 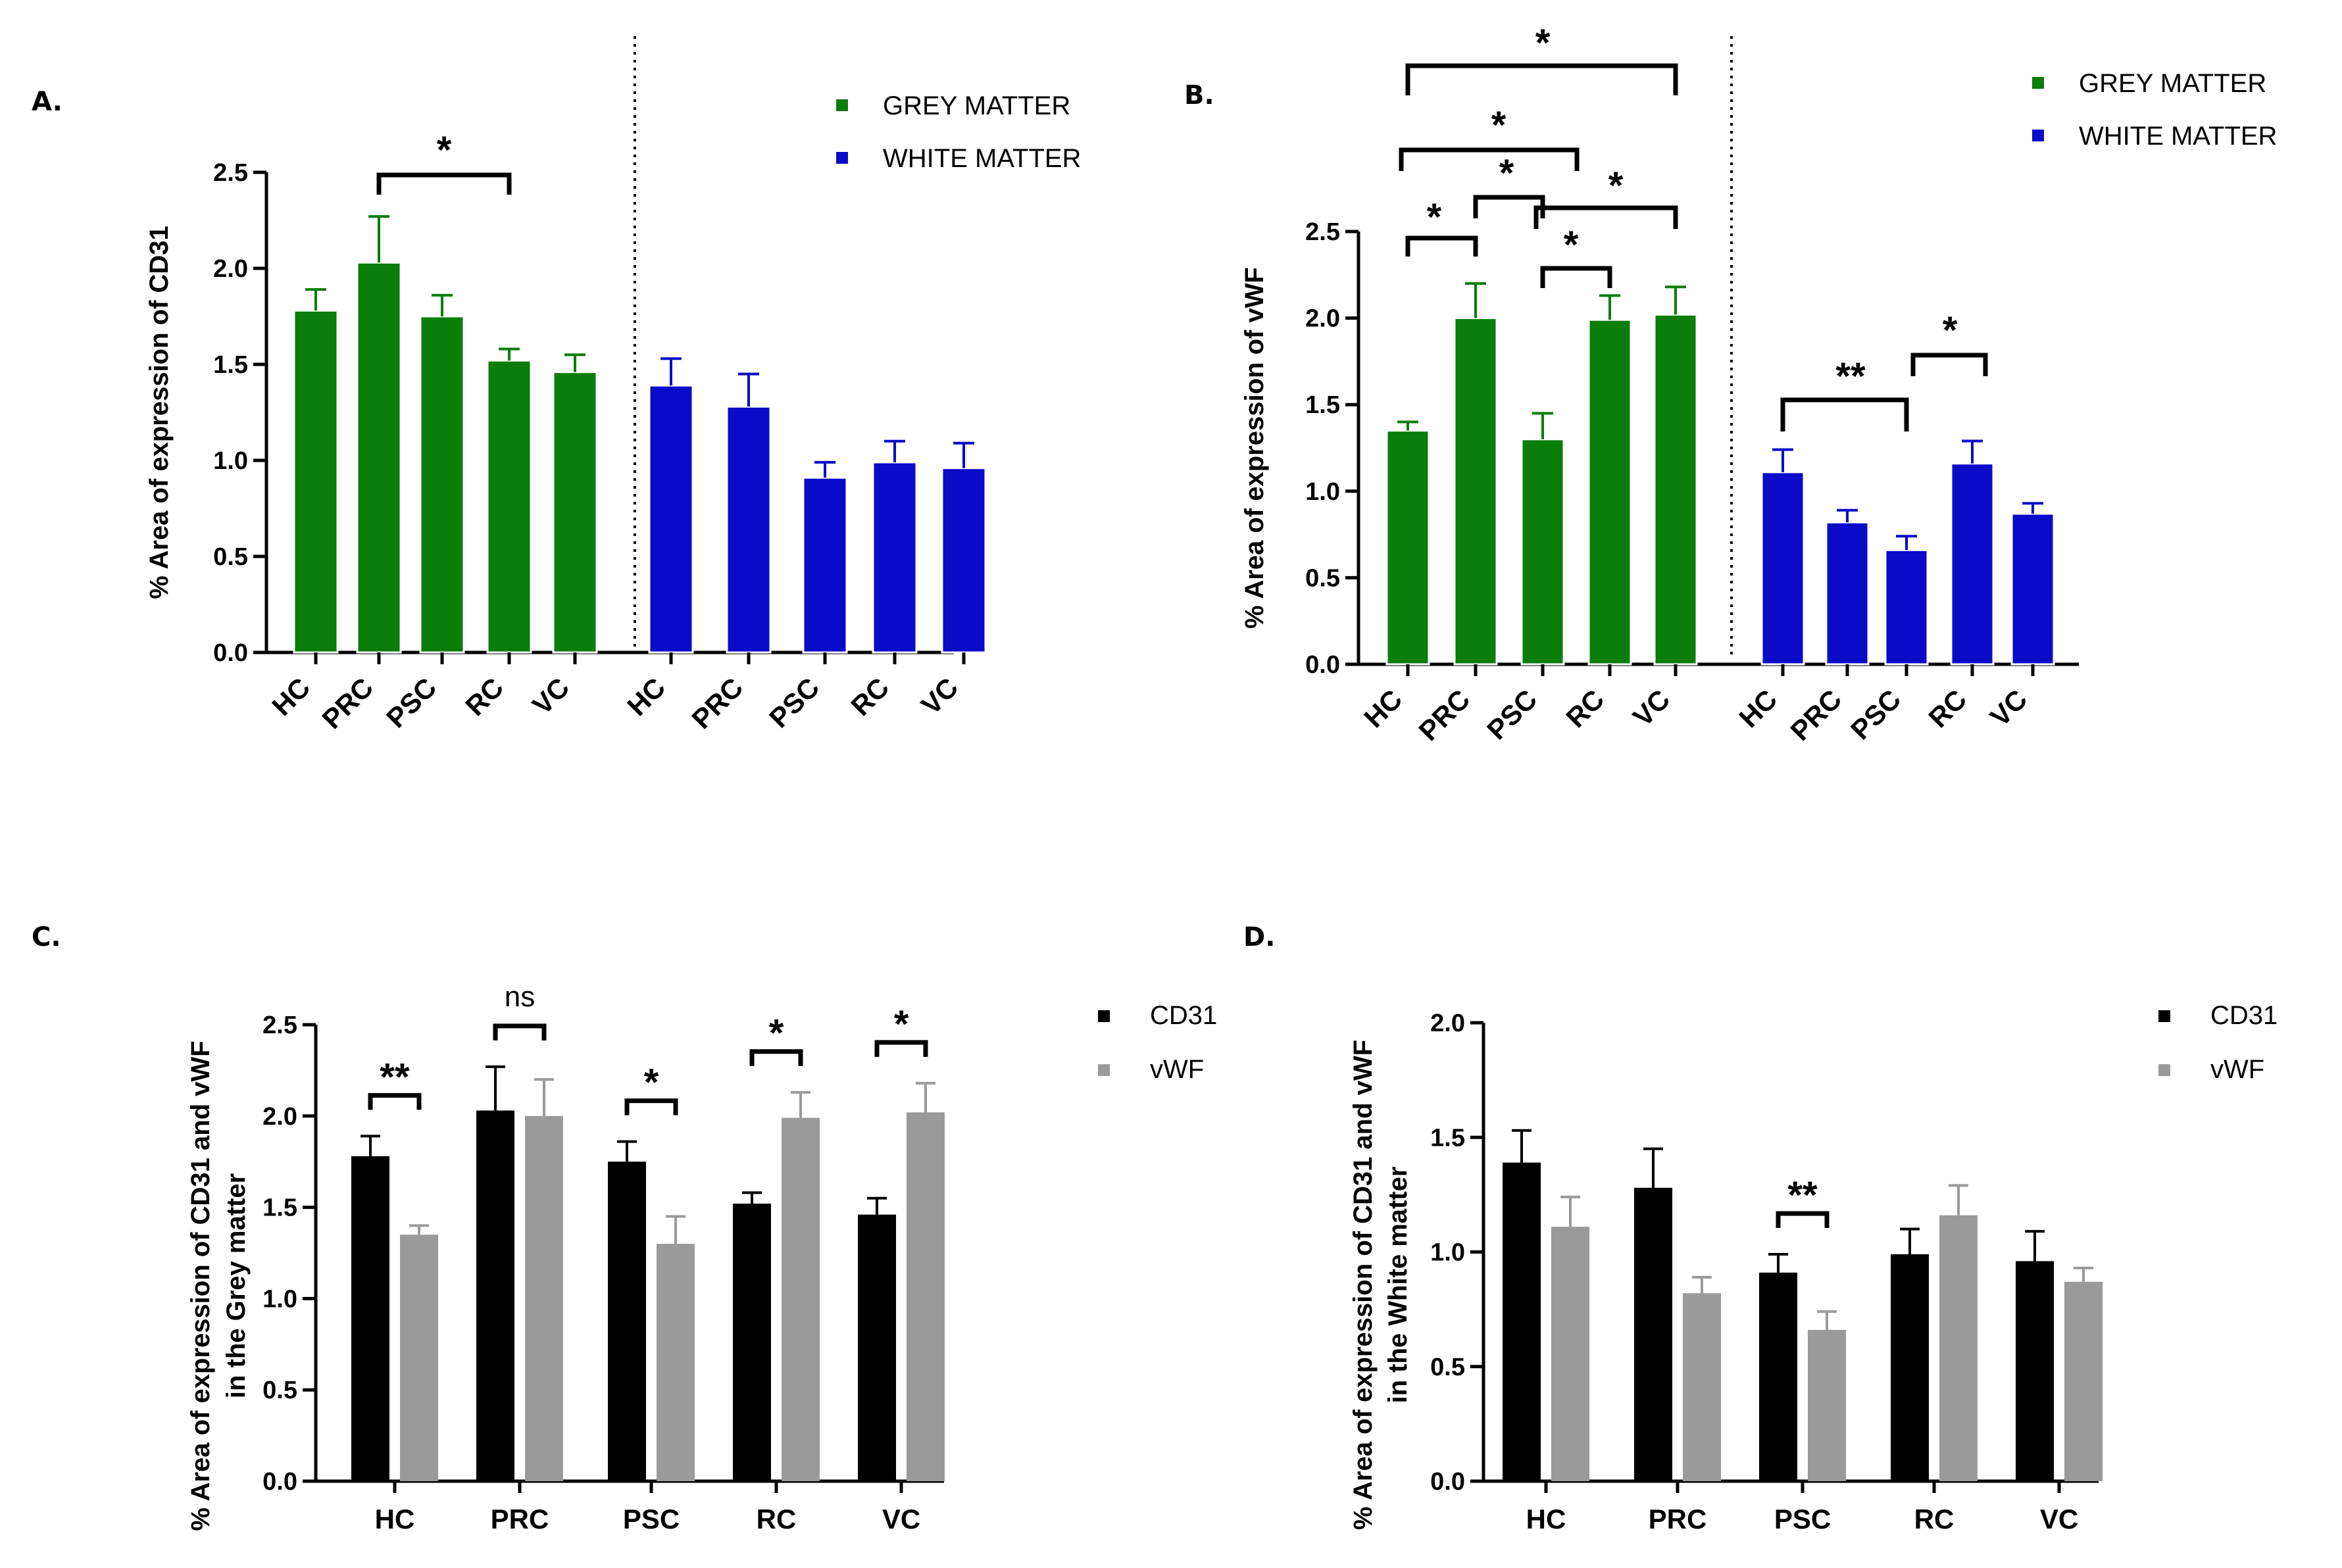 I want to click on legend-label: GREY MATTER, so click(x=2172, y=83).